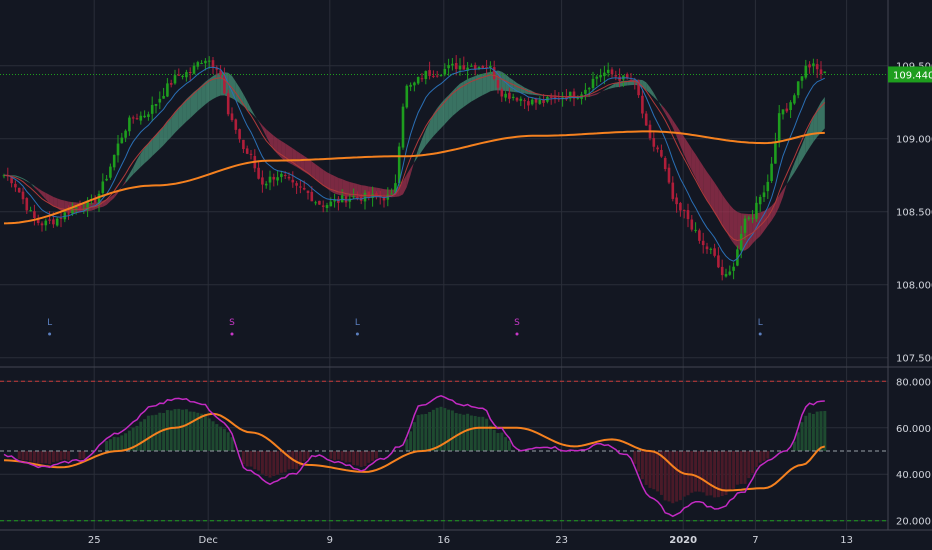 The height and width of the screenshot is (550, 932). I want to click on osc-tick-2: 40.000, so click(913, 475).